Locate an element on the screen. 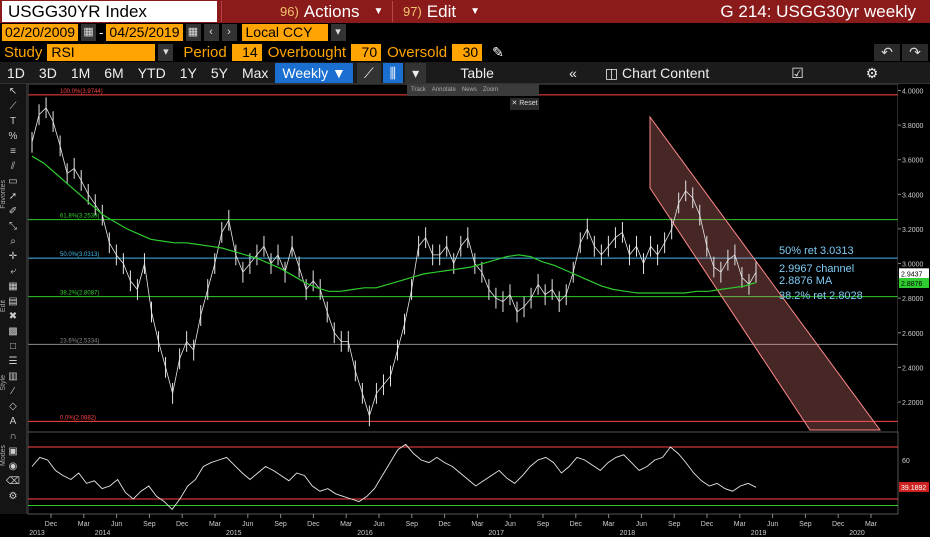 Image resolution: width=930 pixels, height=537 pixels. text-tool-icon: T is located at coordinates (13, 121).